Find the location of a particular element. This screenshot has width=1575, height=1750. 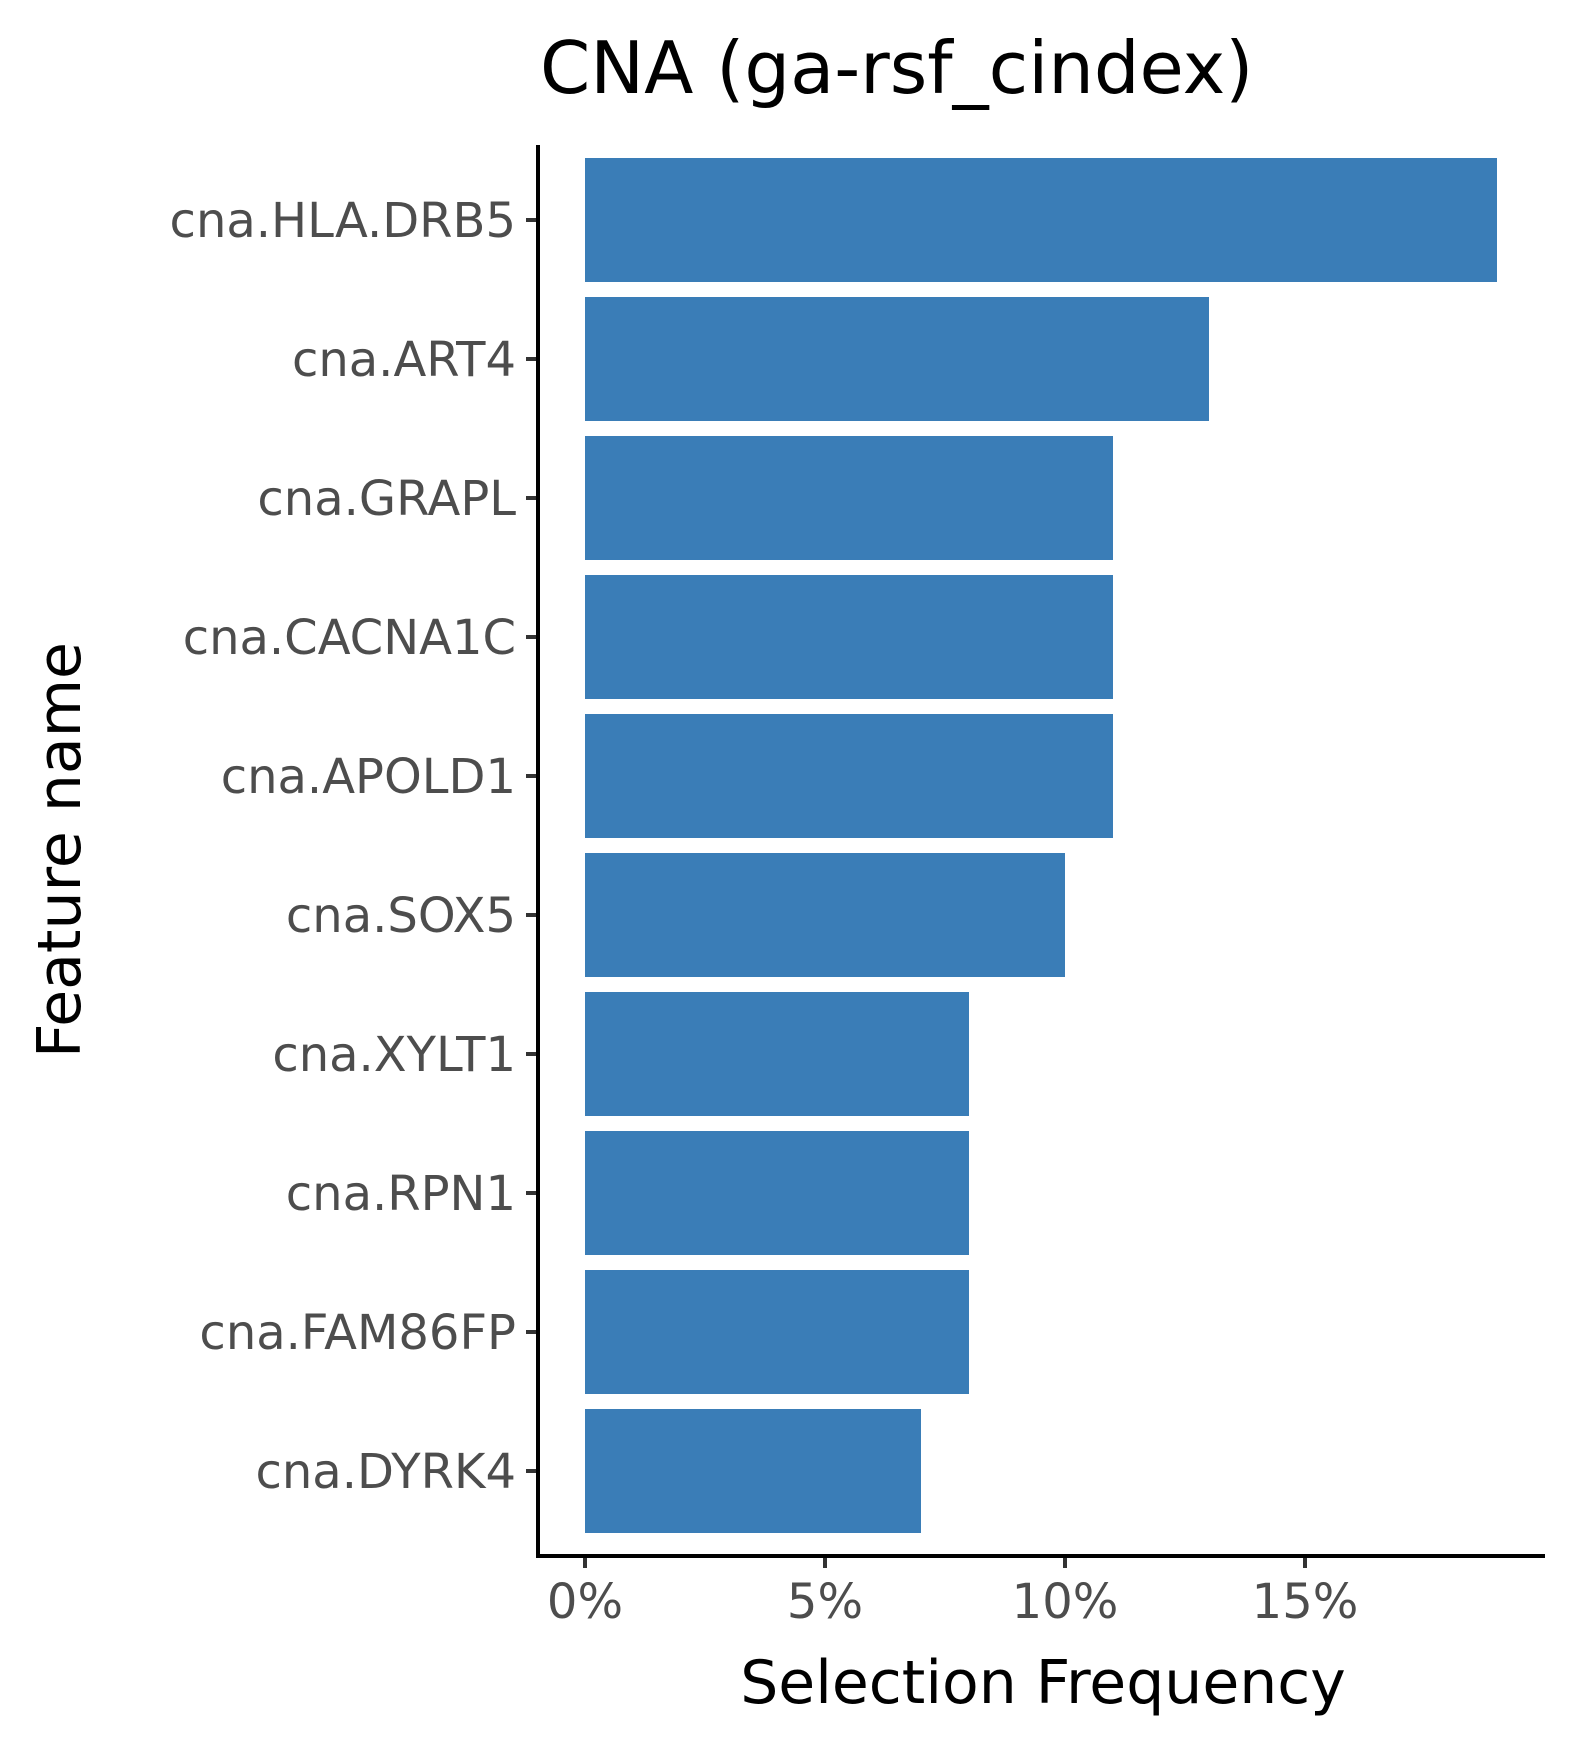

chart-title: CNA (ga-rsf_cindex) is located at coordinates (896, 68).